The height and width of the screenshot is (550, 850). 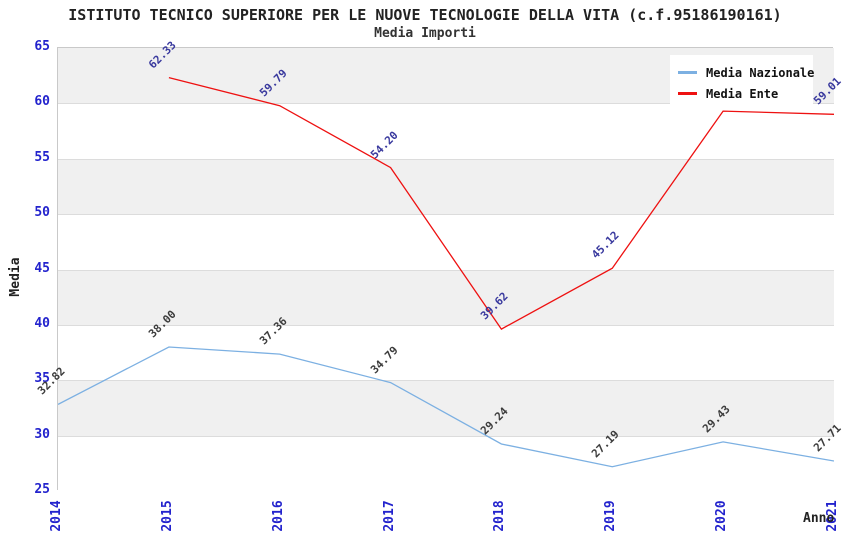 What do you see at coordinates (56, 516) in the screenshot?
I see `x-tick-label: 2014` at bounding box center [56, 516].